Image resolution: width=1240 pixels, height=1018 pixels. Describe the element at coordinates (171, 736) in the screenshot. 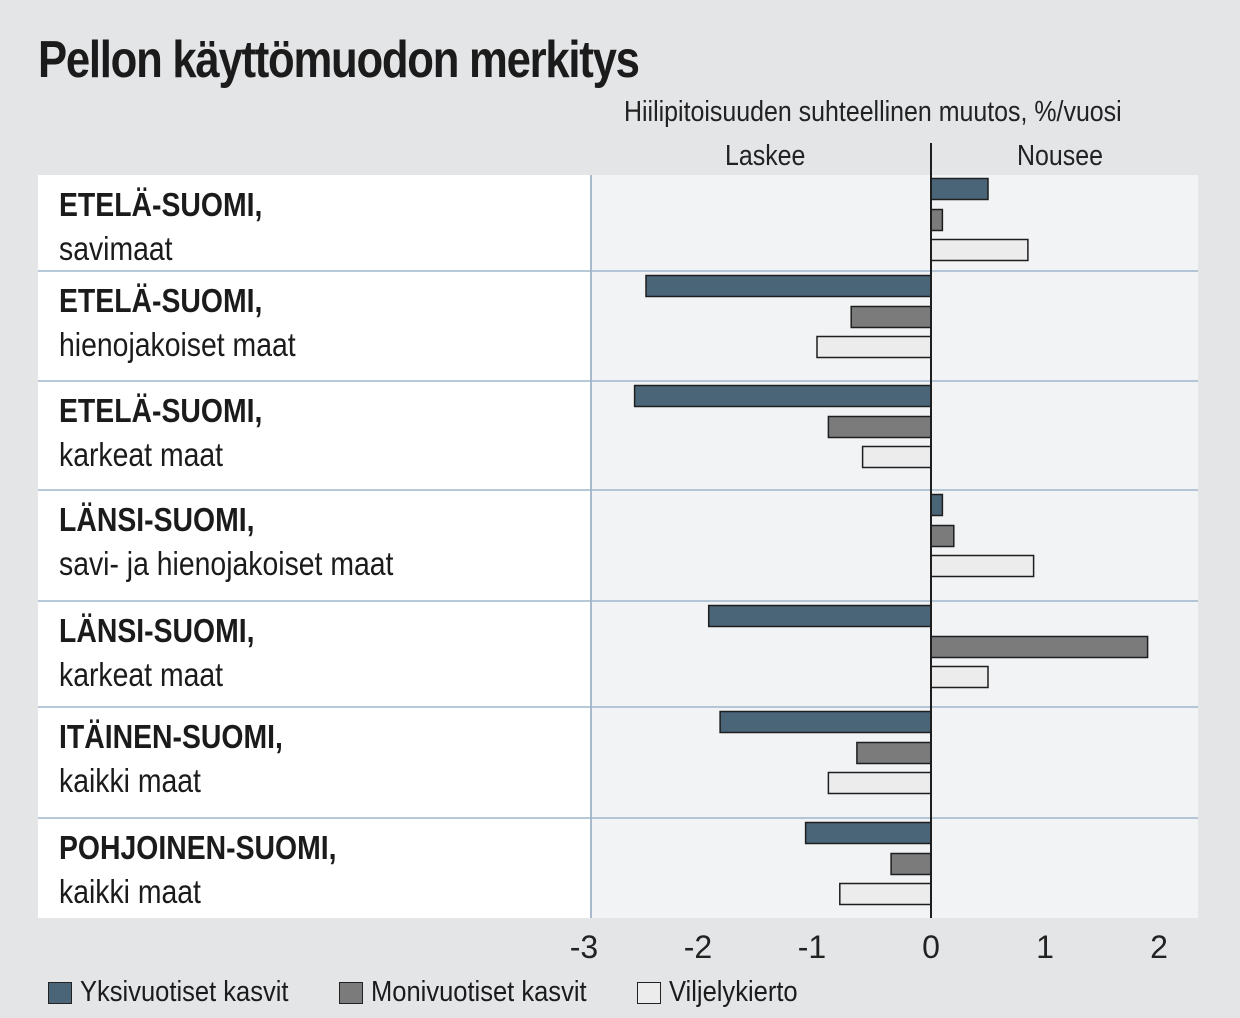

I see `region-name: ITÄINEN-SUOMI,` at that location.